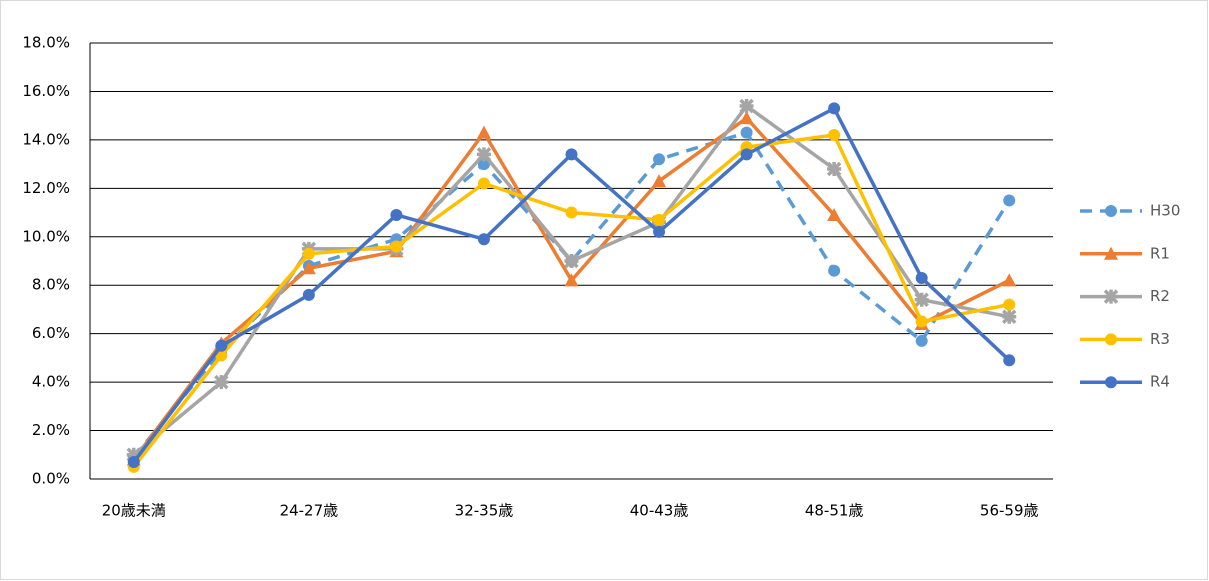  Describe the element at coordinates (46, 188) in the screenshot. I see `y-tick-label: 12.0%` at that location.